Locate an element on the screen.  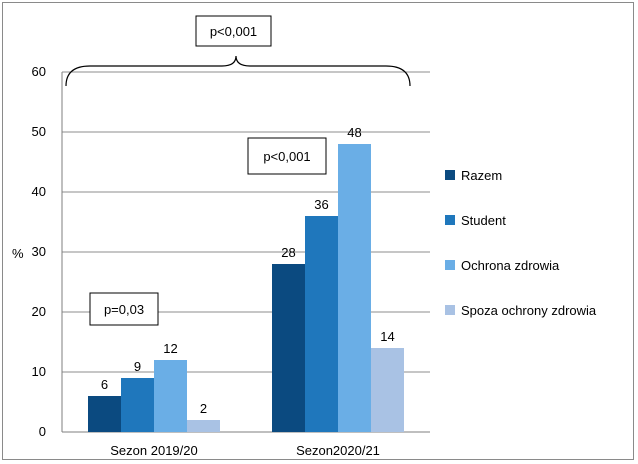
season2-significance: p<0,001 is located at coordinates (287, 156).